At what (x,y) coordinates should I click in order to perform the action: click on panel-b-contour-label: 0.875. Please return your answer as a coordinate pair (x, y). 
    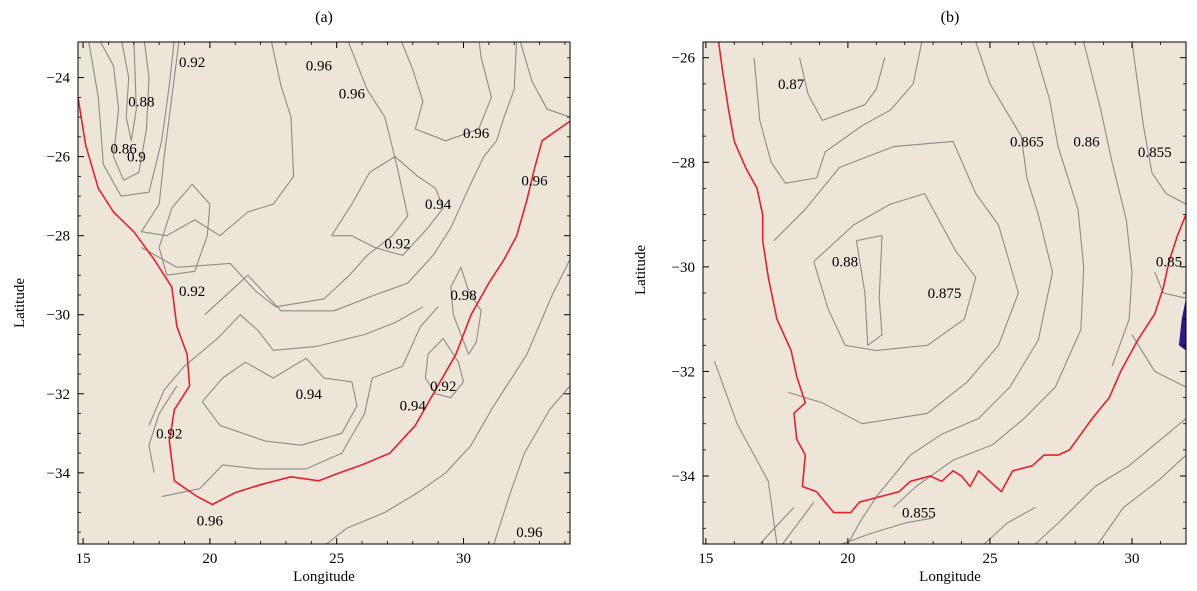
    Looking at the image, I should click on (945, 294).